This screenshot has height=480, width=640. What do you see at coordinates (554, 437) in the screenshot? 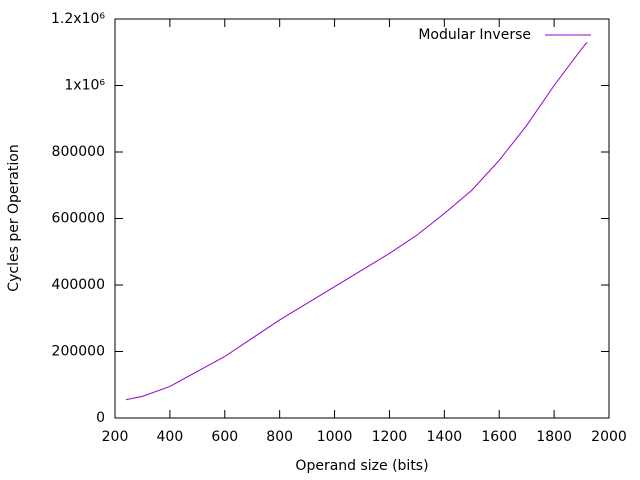
I see `x-tick-label: 1800` at bounding box center [554, 437].